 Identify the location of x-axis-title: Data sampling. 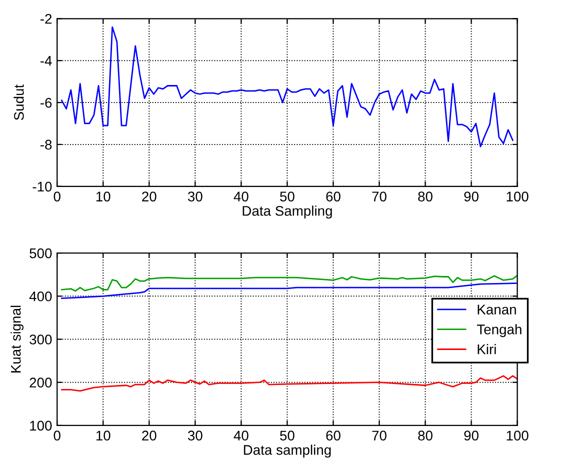
(287, 451).